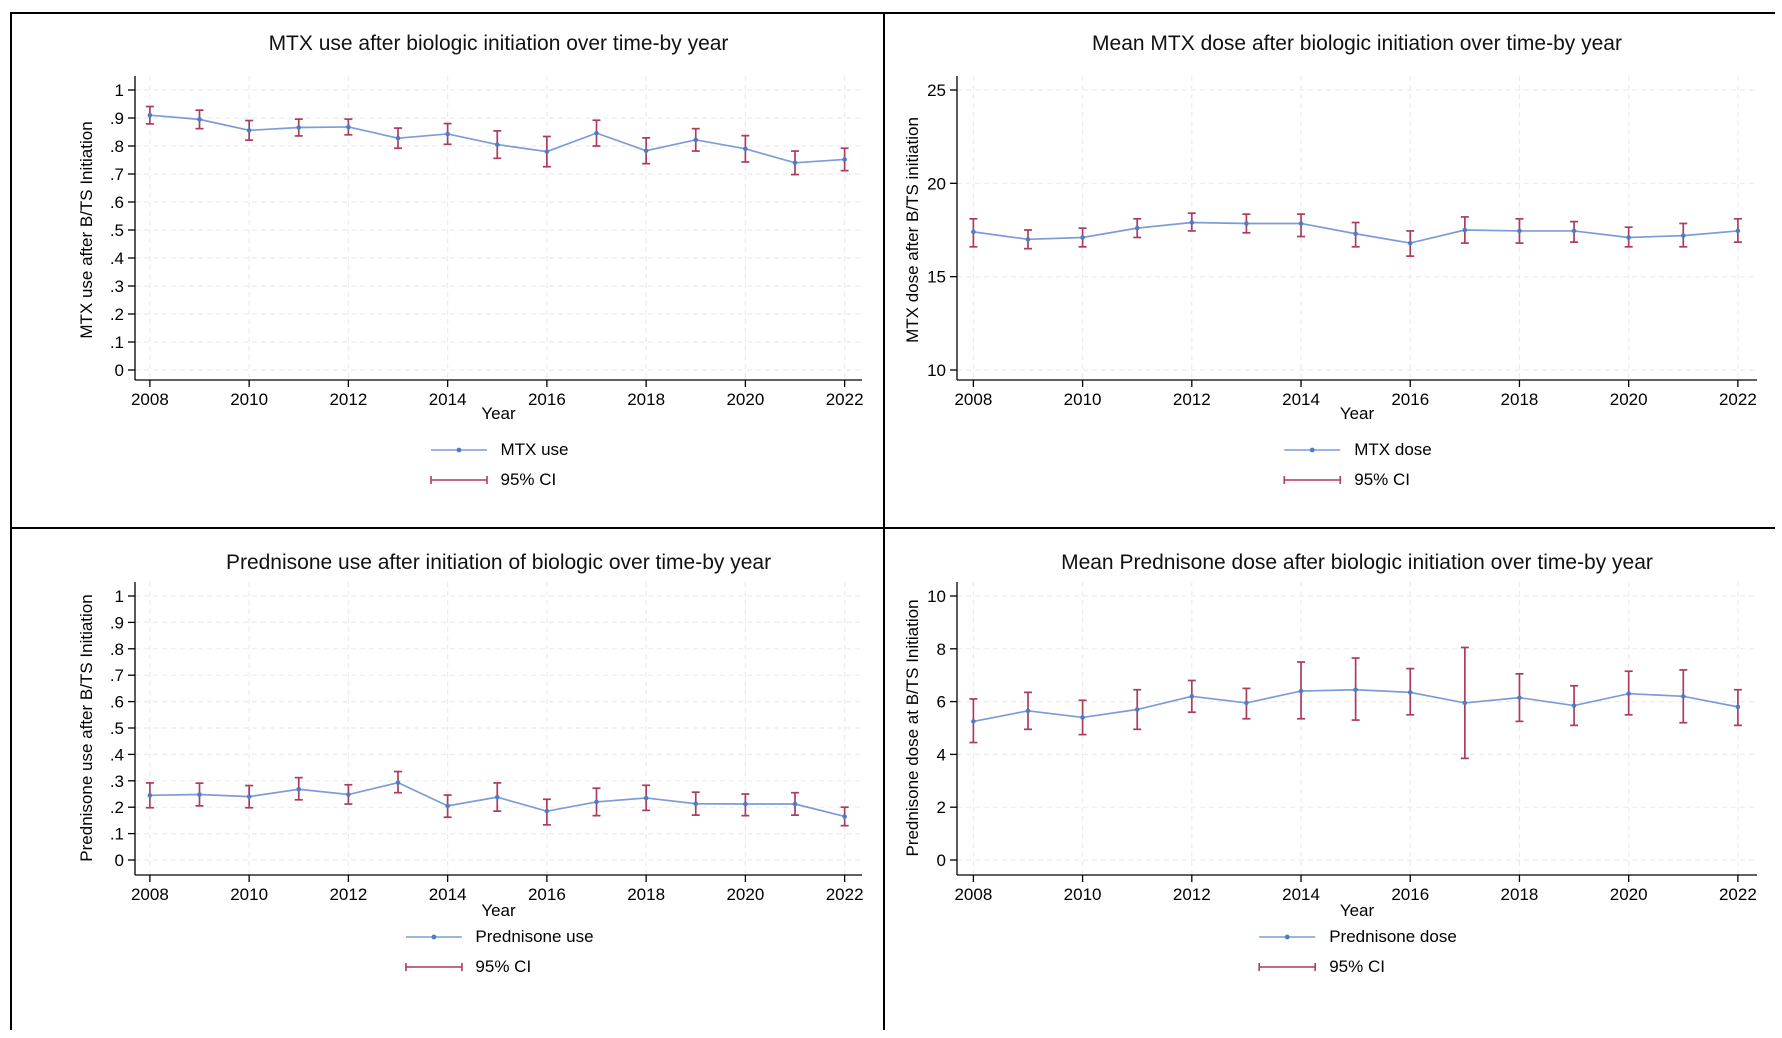 This screenshot has height=1038, width=1782. What do you see at coordinates (498, 413) in the screenshot?
I see `x-axis-label-mtx-use: Year` at bounding box center [498, 413].